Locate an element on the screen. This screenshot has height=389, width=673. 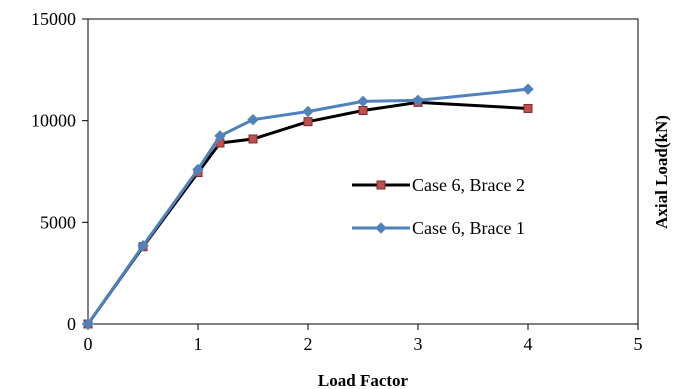
legend: Case 6, Brace 2 Case 6, Brace 1 is located at coordinates (438, 206).